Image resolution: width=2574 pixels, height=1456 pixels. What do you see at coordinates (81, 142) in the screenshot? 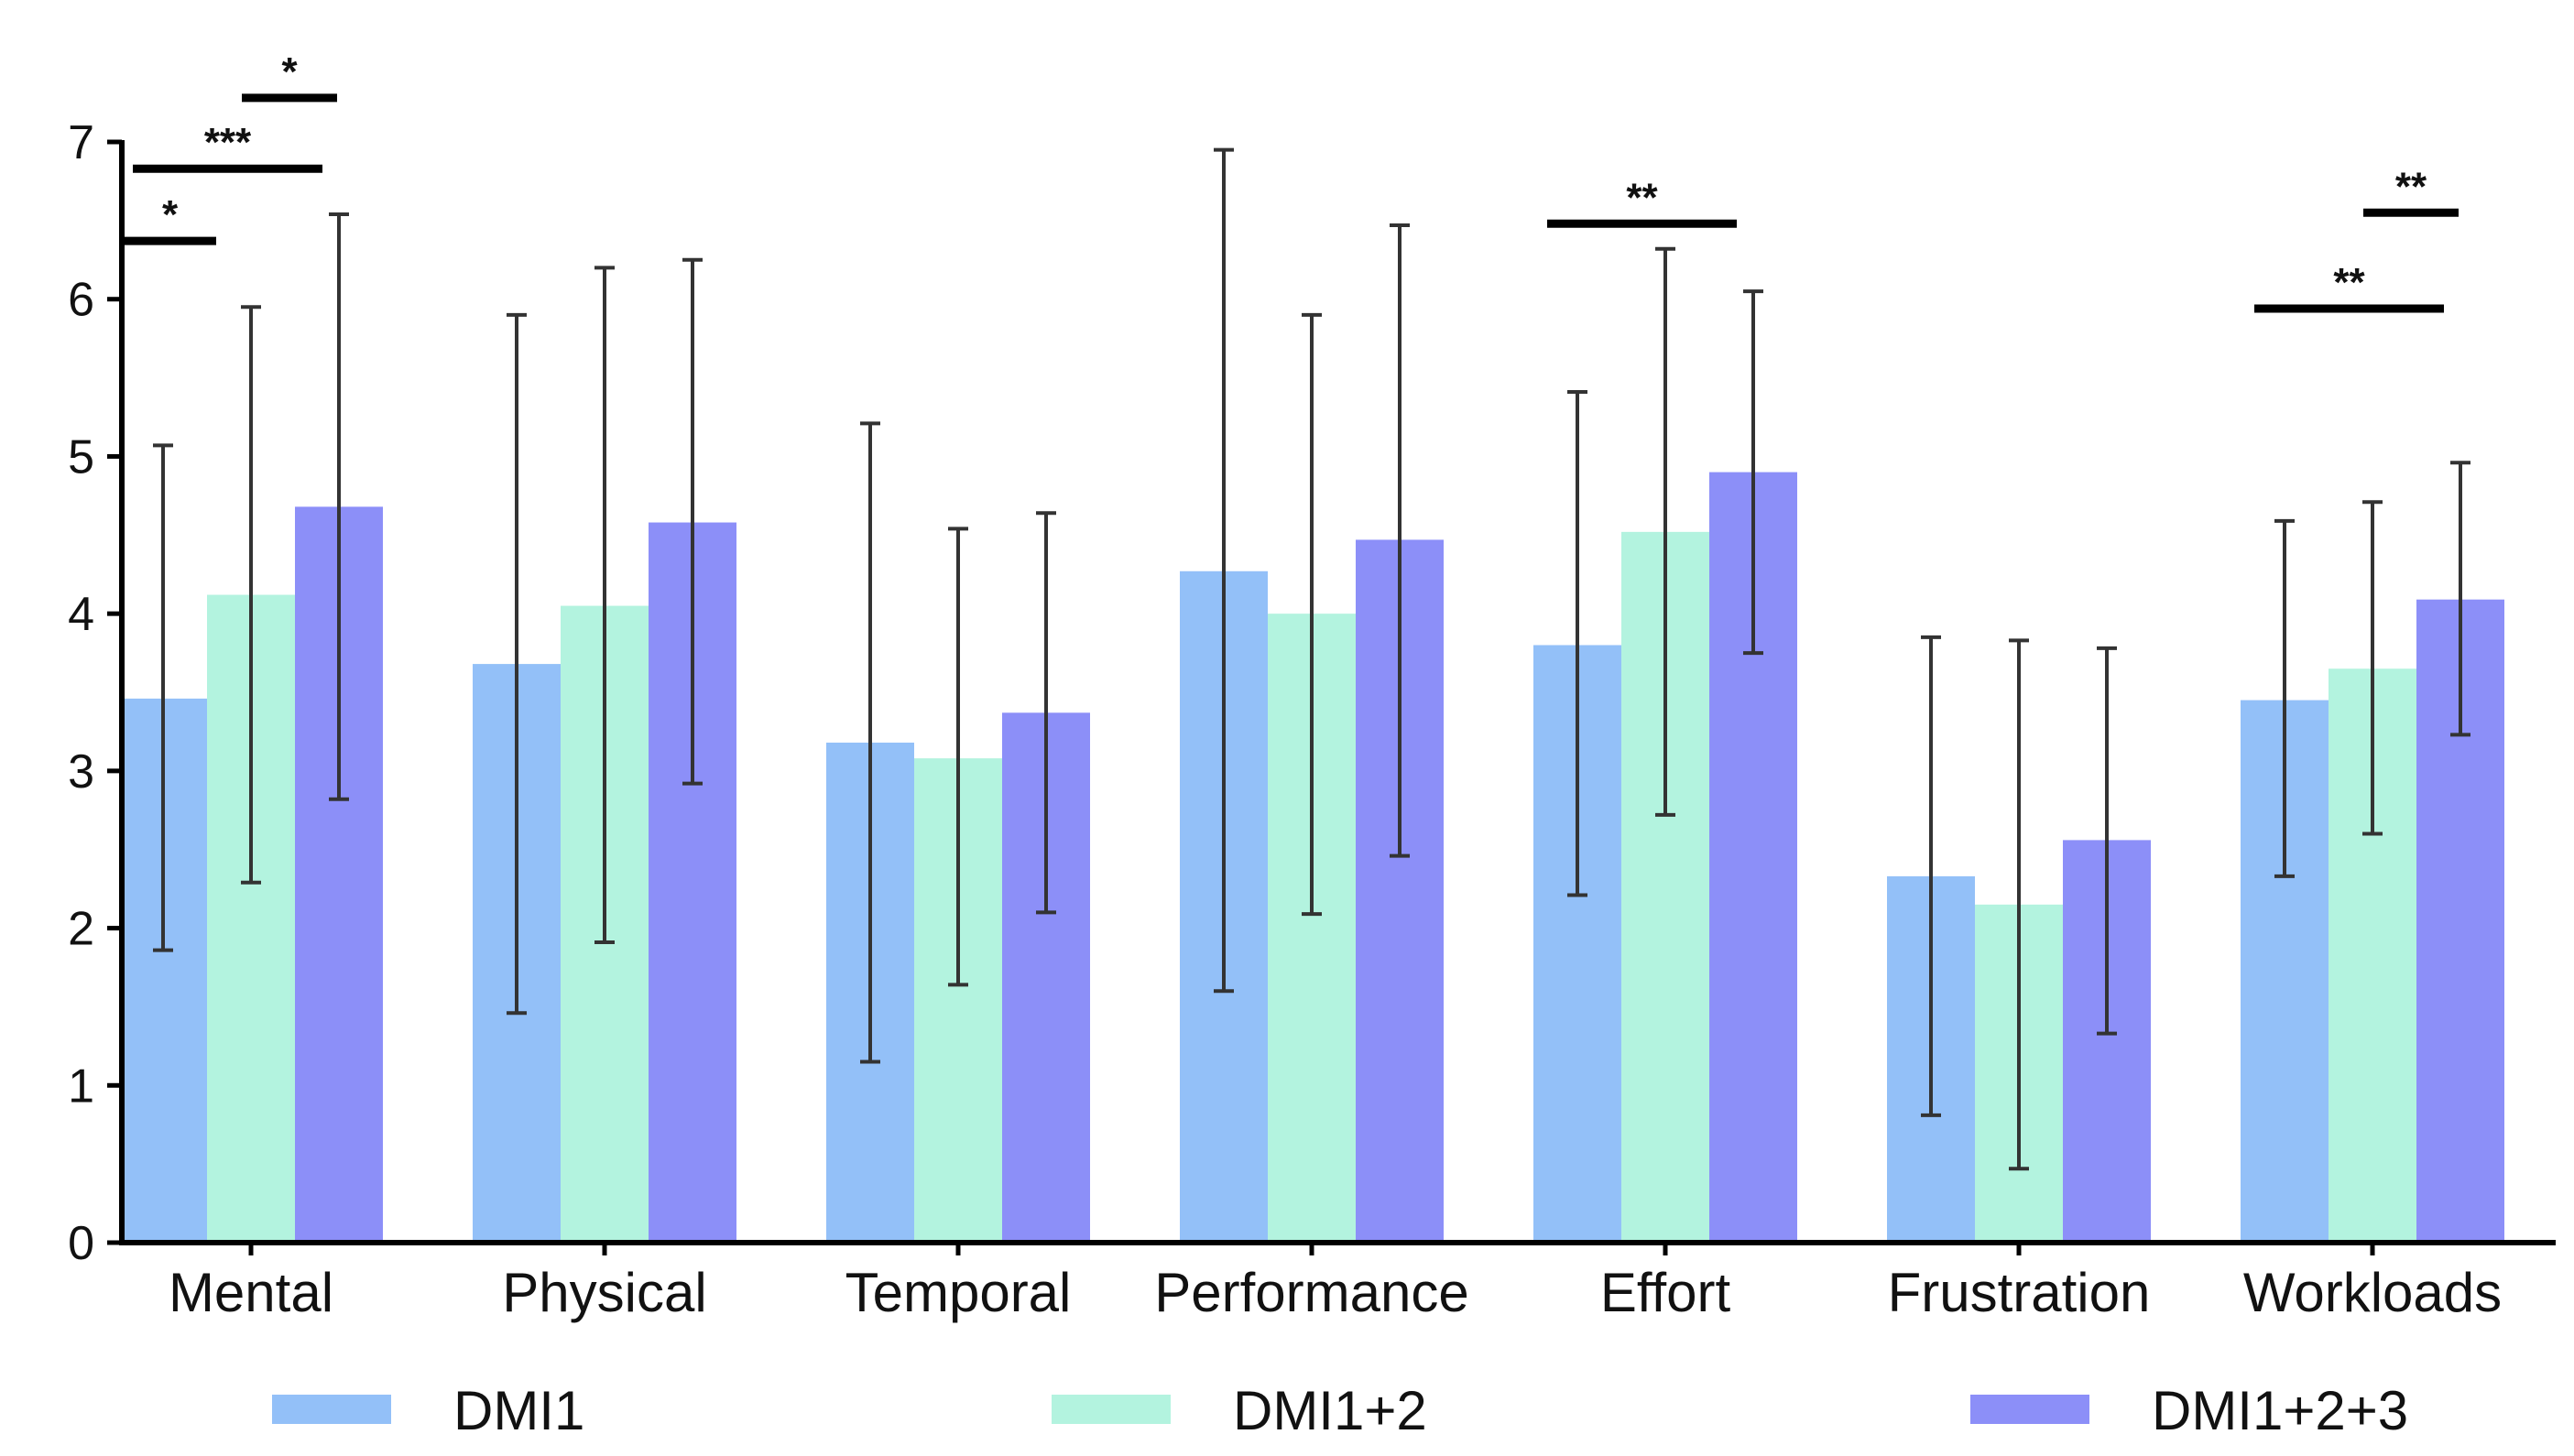
I see `y-tick-label: 7` at bounding box center [81, 142].